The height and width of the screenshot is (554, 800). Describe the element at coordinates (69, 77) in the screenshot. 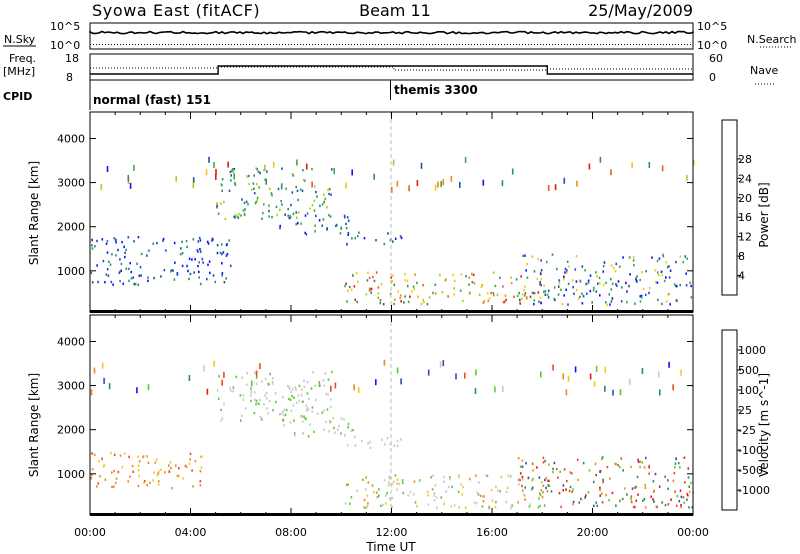

I see `freq-tick-lo: 8` at that location.